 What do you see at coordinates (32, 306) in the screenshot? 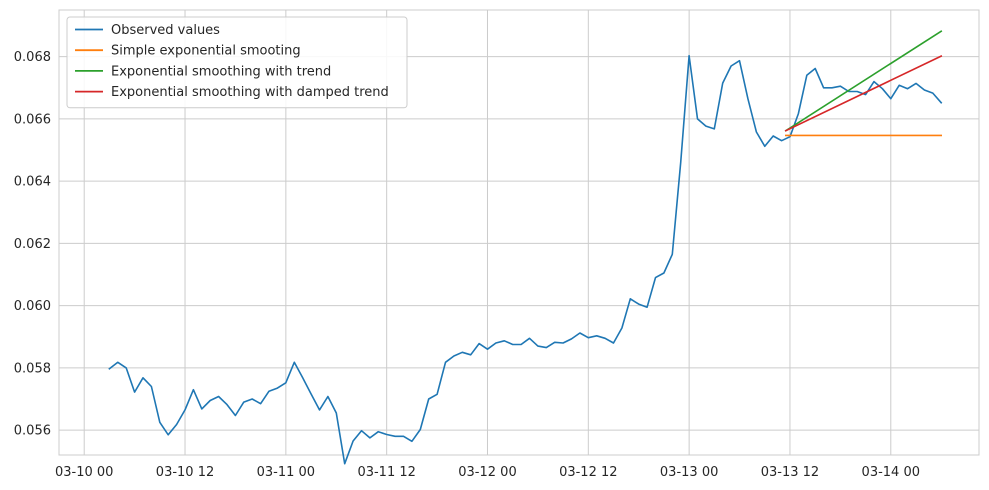
I see `y-tick-label: 0.060` at bounding box center [32, 306].